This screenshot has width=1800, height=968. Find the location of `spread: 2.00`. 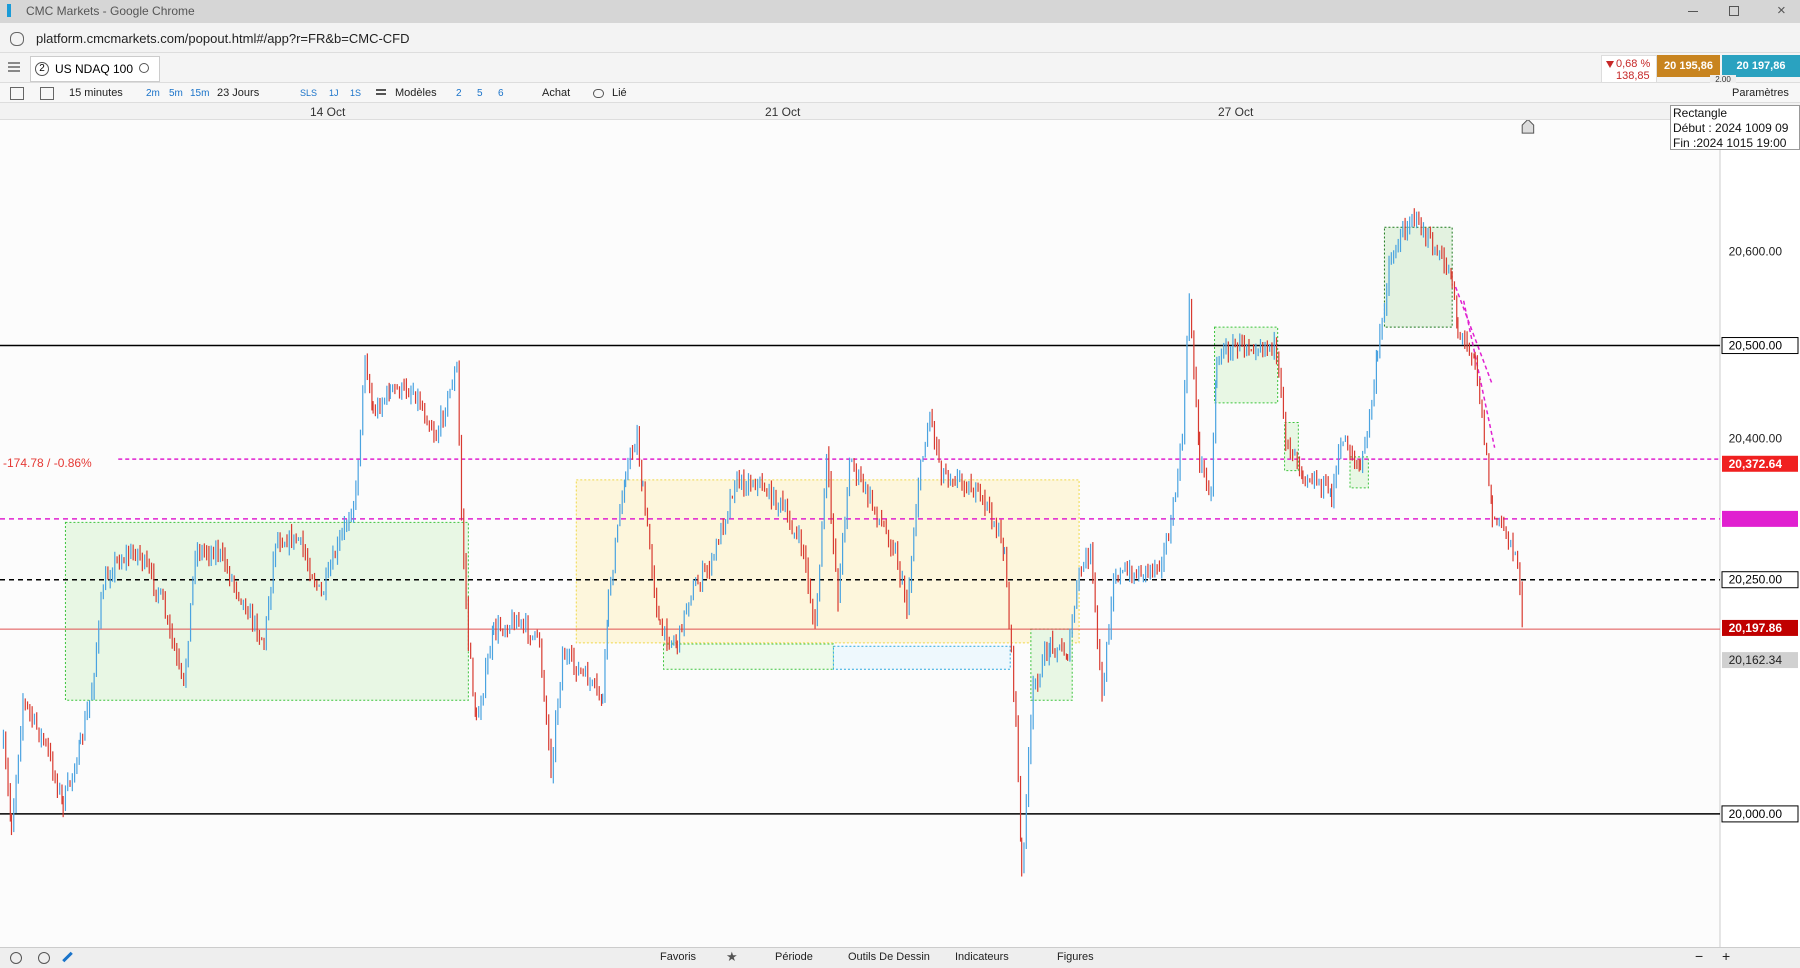

spread: 2.00 is located at coordinates (1723, 79).